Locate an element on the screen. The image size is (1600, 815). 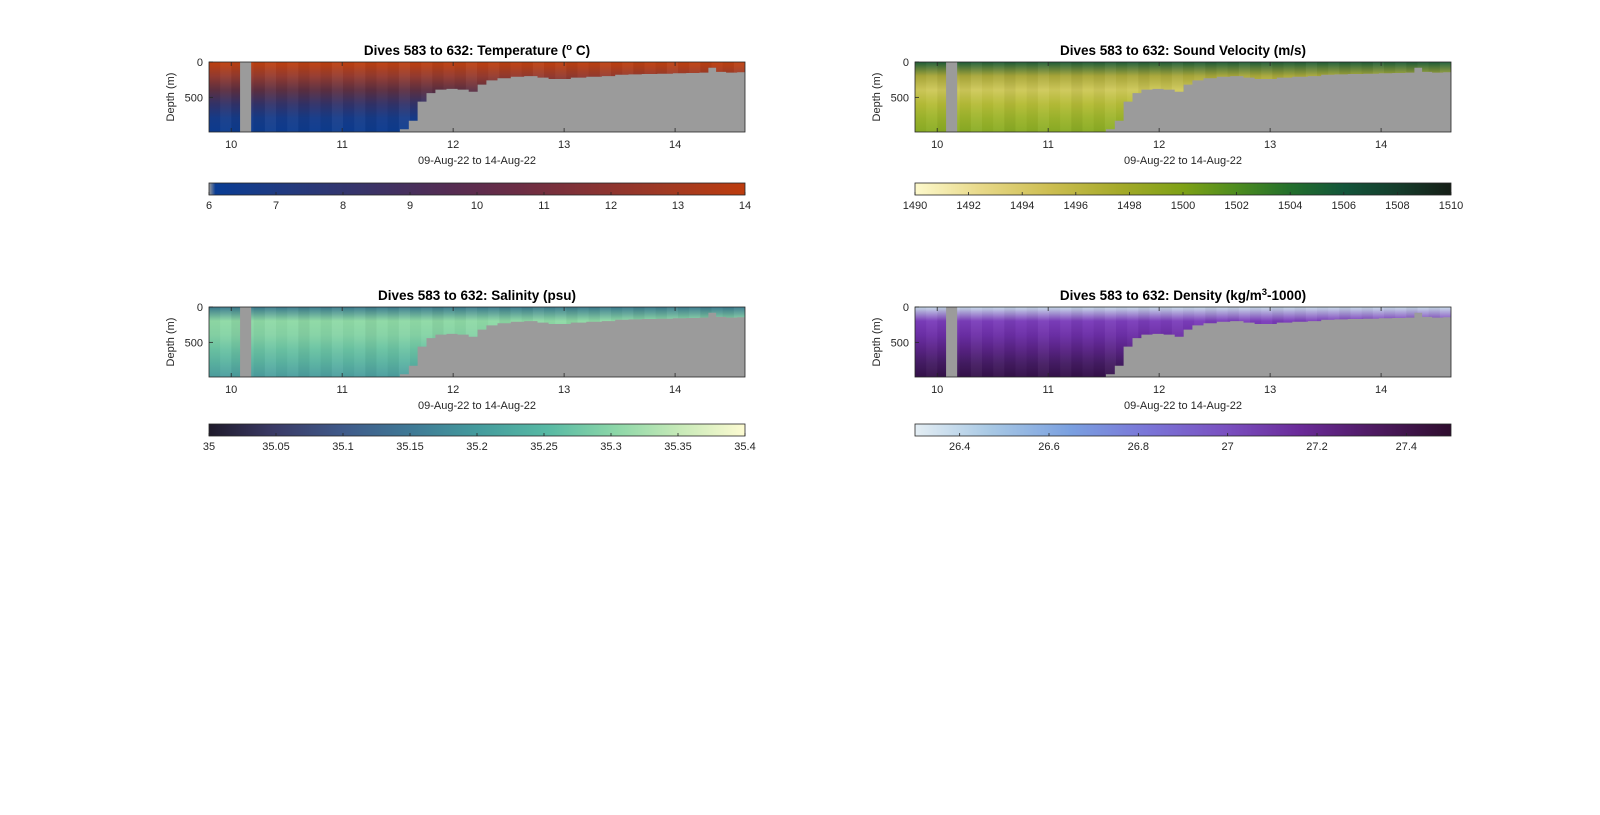
chart-title: Dives 583 to 632: Density (kg/m3-1000) is located at coordinates (1183, 295).